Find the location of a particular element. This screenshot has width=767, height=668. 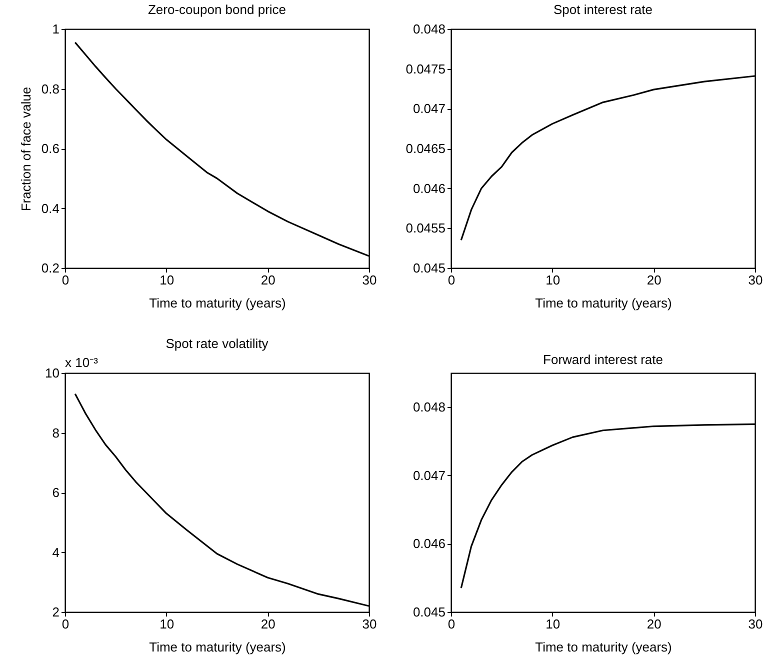

y-tick-label: 0.2 is located at coordinates (50, 268).